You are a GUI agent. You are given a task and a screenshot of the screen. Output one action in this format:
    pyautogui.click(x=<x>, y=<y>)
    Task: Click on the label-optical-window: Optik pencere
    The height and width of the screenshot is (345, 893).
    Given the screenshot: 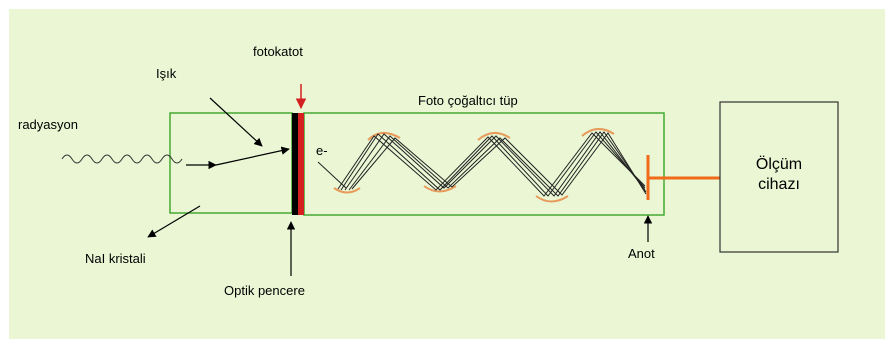 What is the action you would take?
    pyautogui.click(x=264, y=290)
    